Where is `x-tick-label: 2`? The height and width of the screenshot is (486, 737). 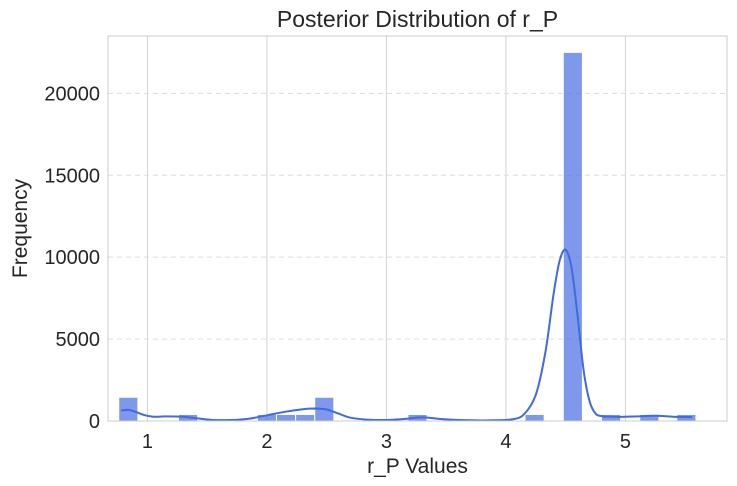
x-tick-label: 2 is located at coordinates (266, 442).